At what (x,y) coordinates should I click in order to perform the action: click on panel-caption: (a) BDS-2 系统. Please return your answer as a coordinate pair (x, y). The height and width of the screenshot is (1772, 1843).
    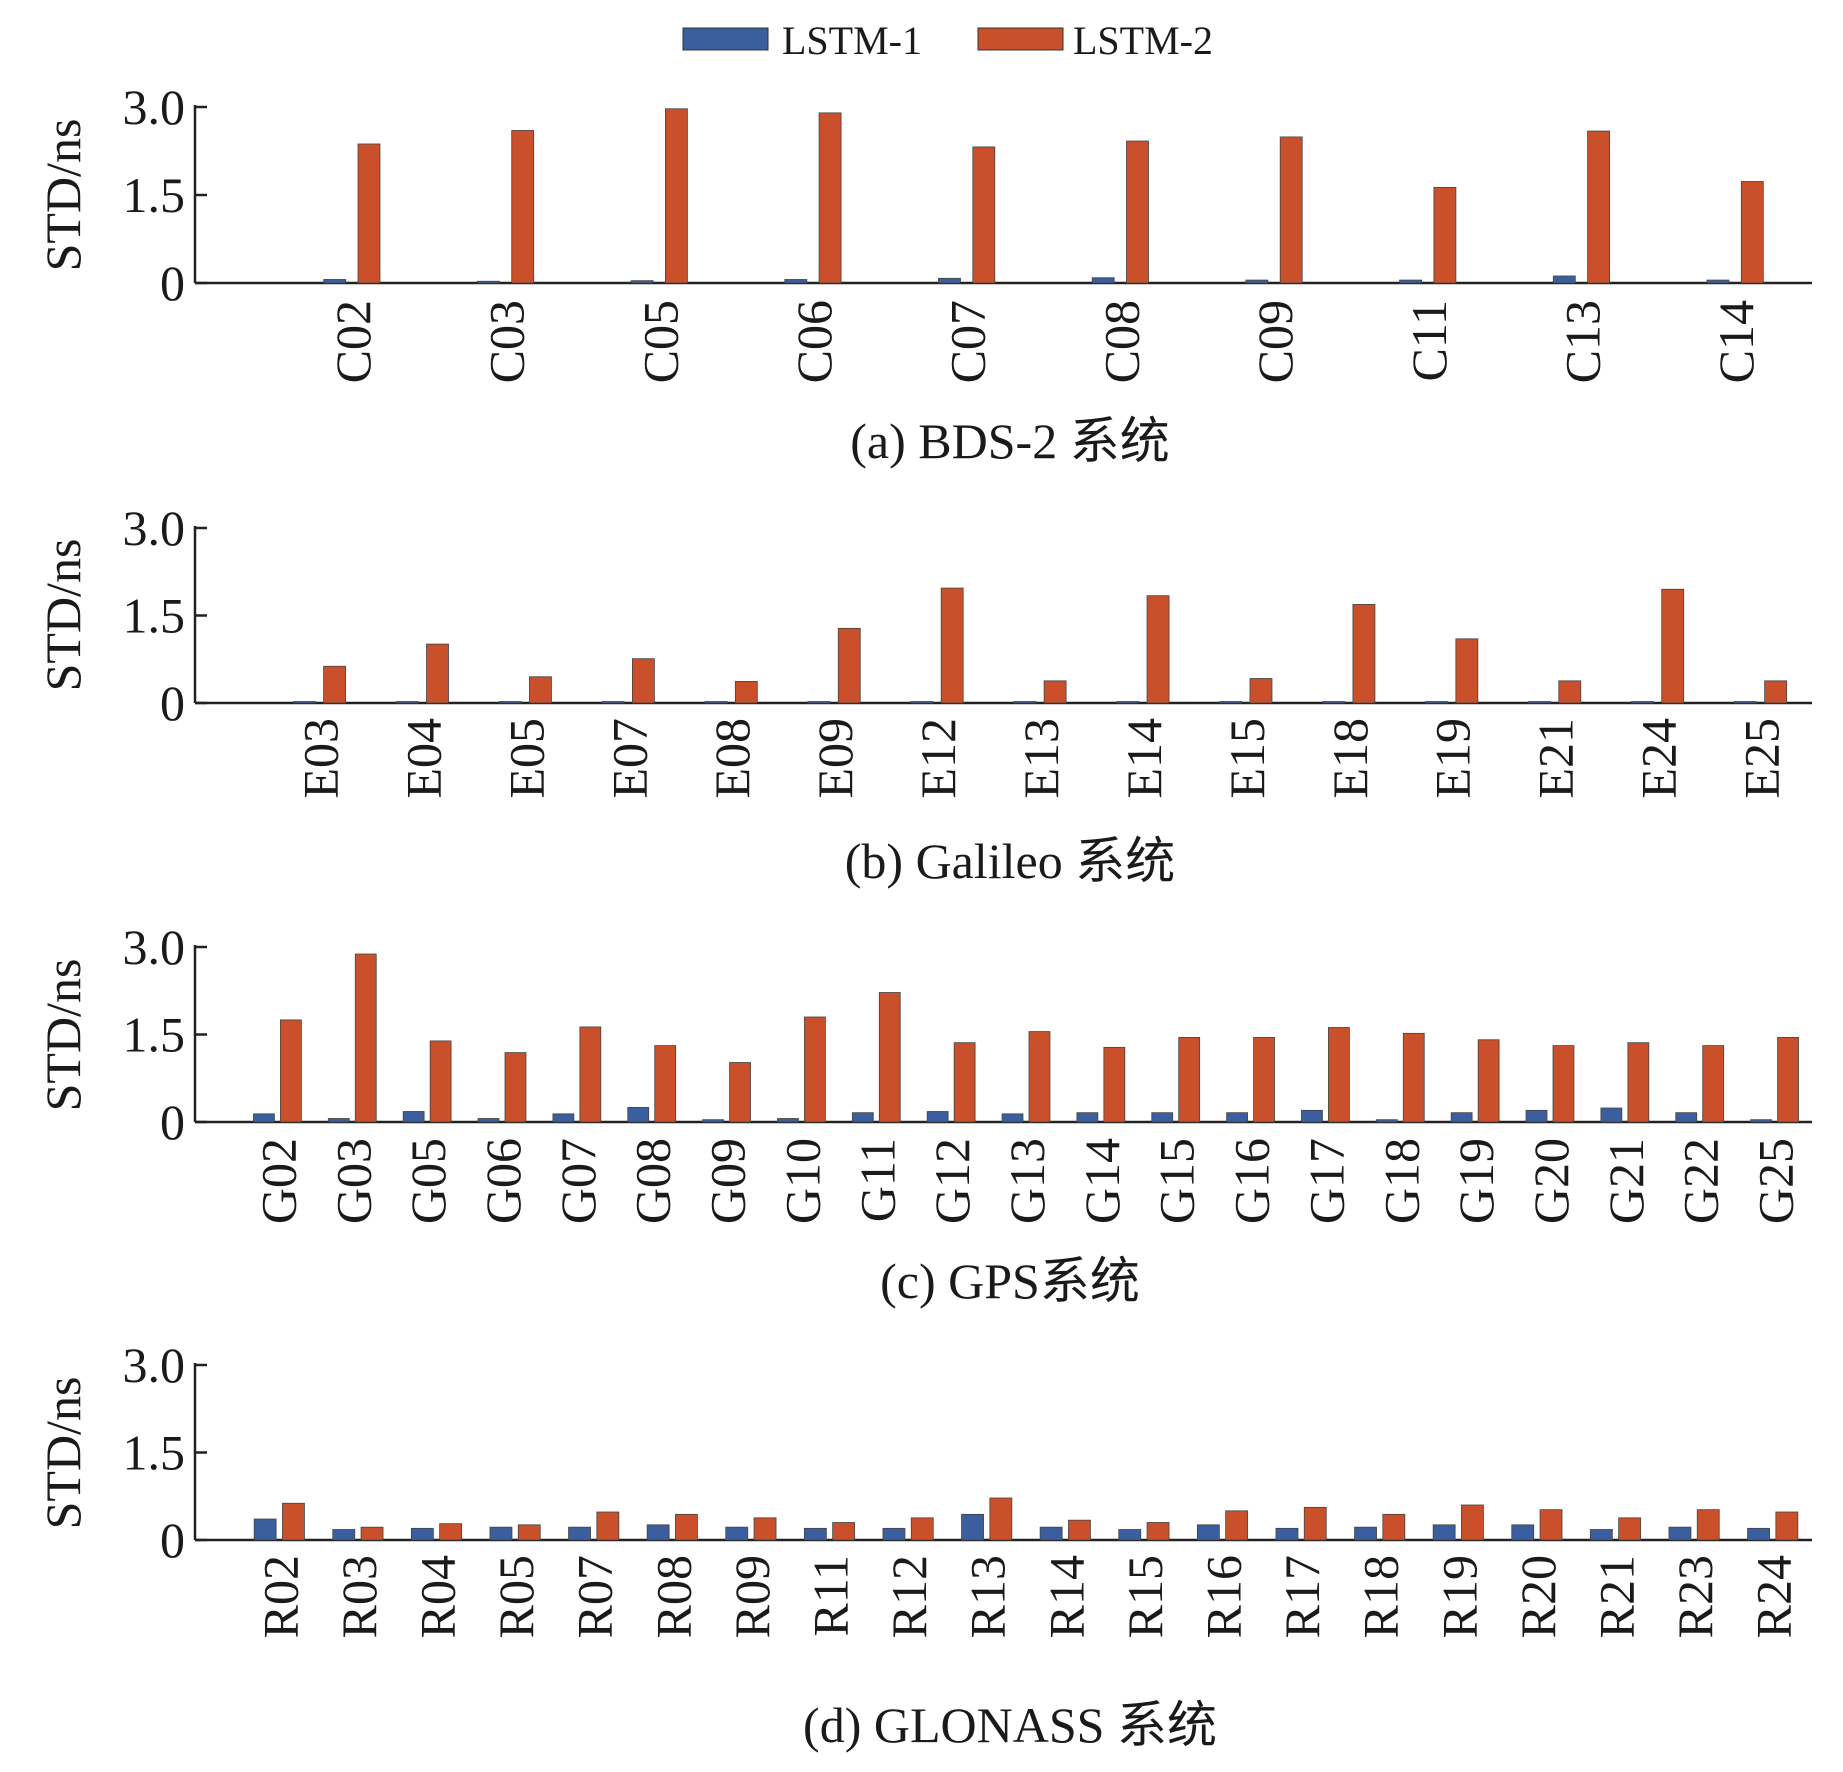
    Looking at the image, I should click on (1009, 441).